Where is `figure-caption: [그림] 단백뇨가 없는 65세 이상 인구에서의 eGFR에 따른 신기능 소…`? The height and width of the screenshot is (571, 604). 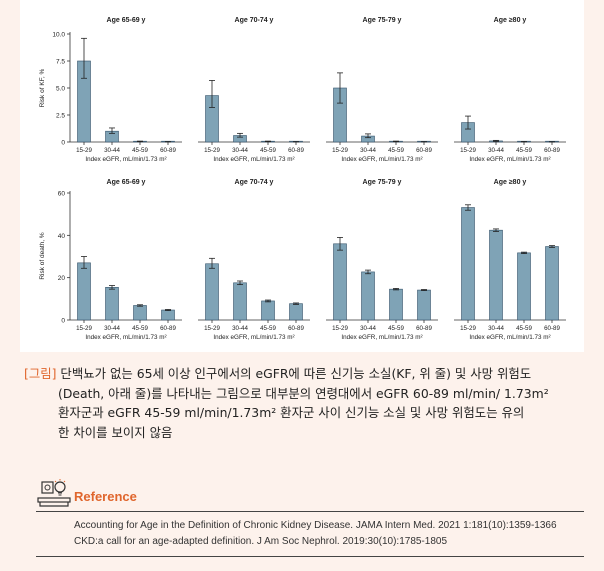 figure-caption: [그림] 단백뇨가 없는 65세 이상 인구에서의 eGFR에 따른 신기능 소… is located at coordinates (304, 403).